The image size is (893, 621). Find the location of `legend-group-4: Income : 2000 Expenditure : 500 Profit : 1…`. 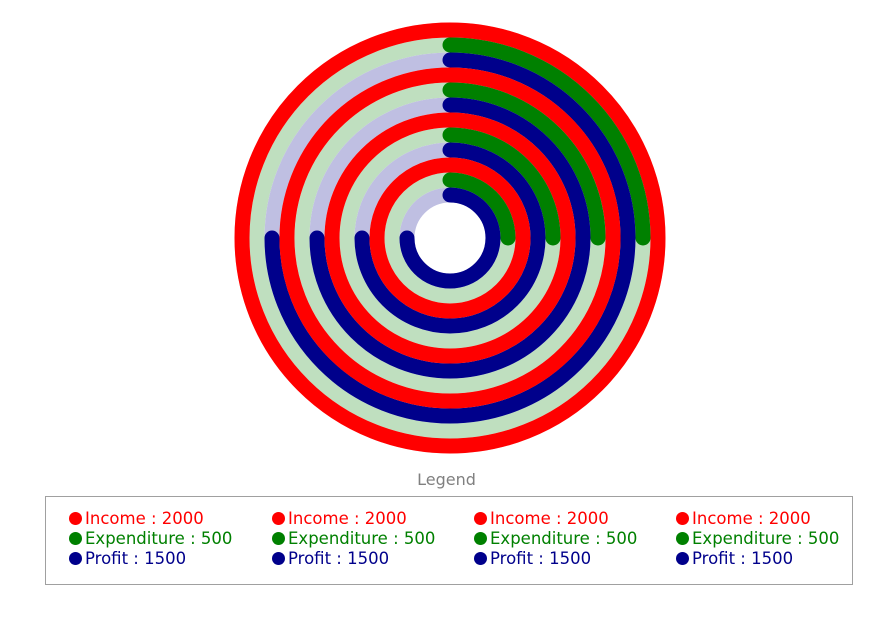

legend-group-4: Income : 2000 Expenditure : 500 Profit : 1… is located at coordinates (757, 538).